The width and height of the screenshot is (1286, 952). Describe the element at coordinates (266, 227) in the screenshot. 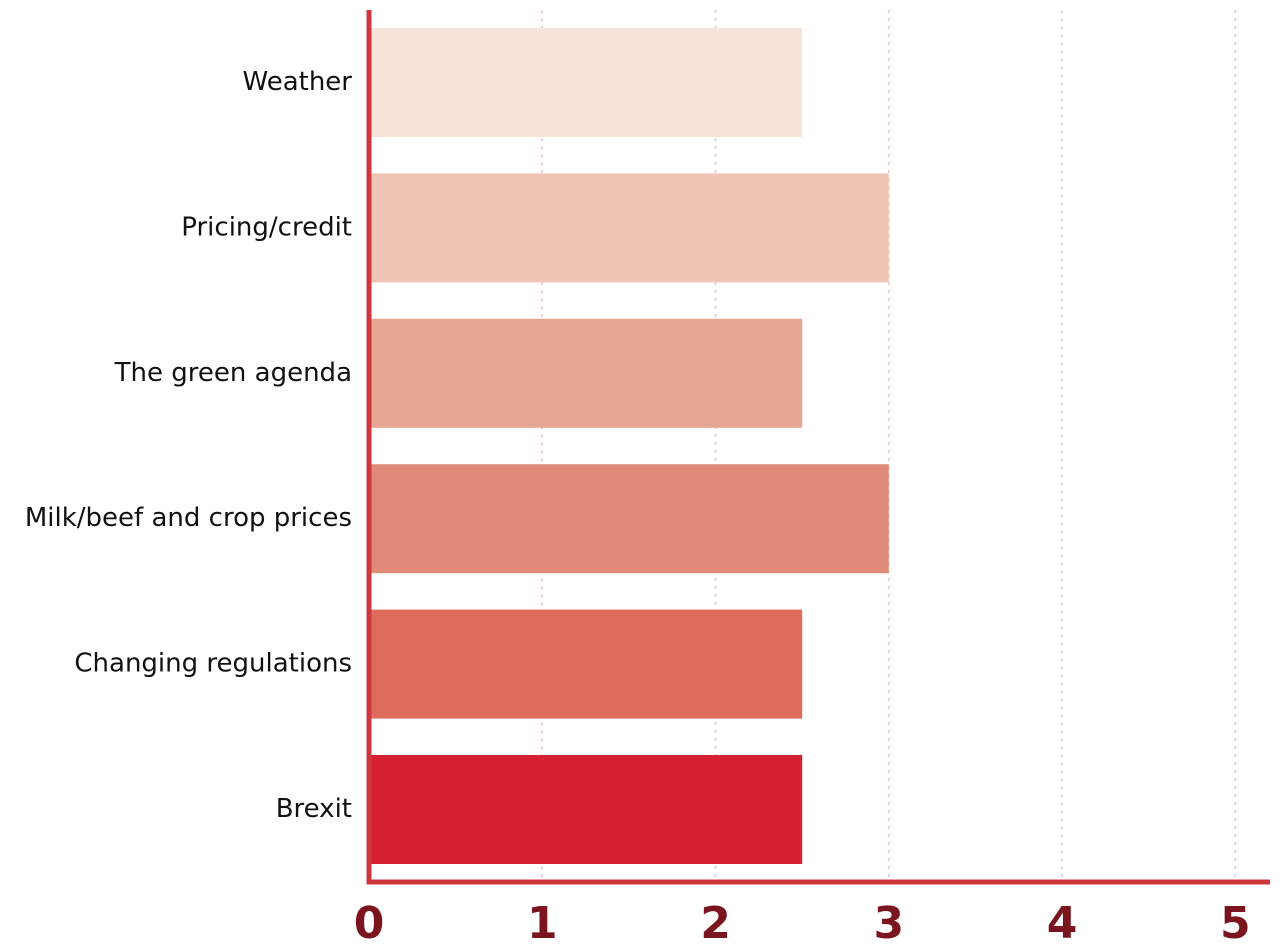

I see `y-tick-label: Pricing/credit` at that location.